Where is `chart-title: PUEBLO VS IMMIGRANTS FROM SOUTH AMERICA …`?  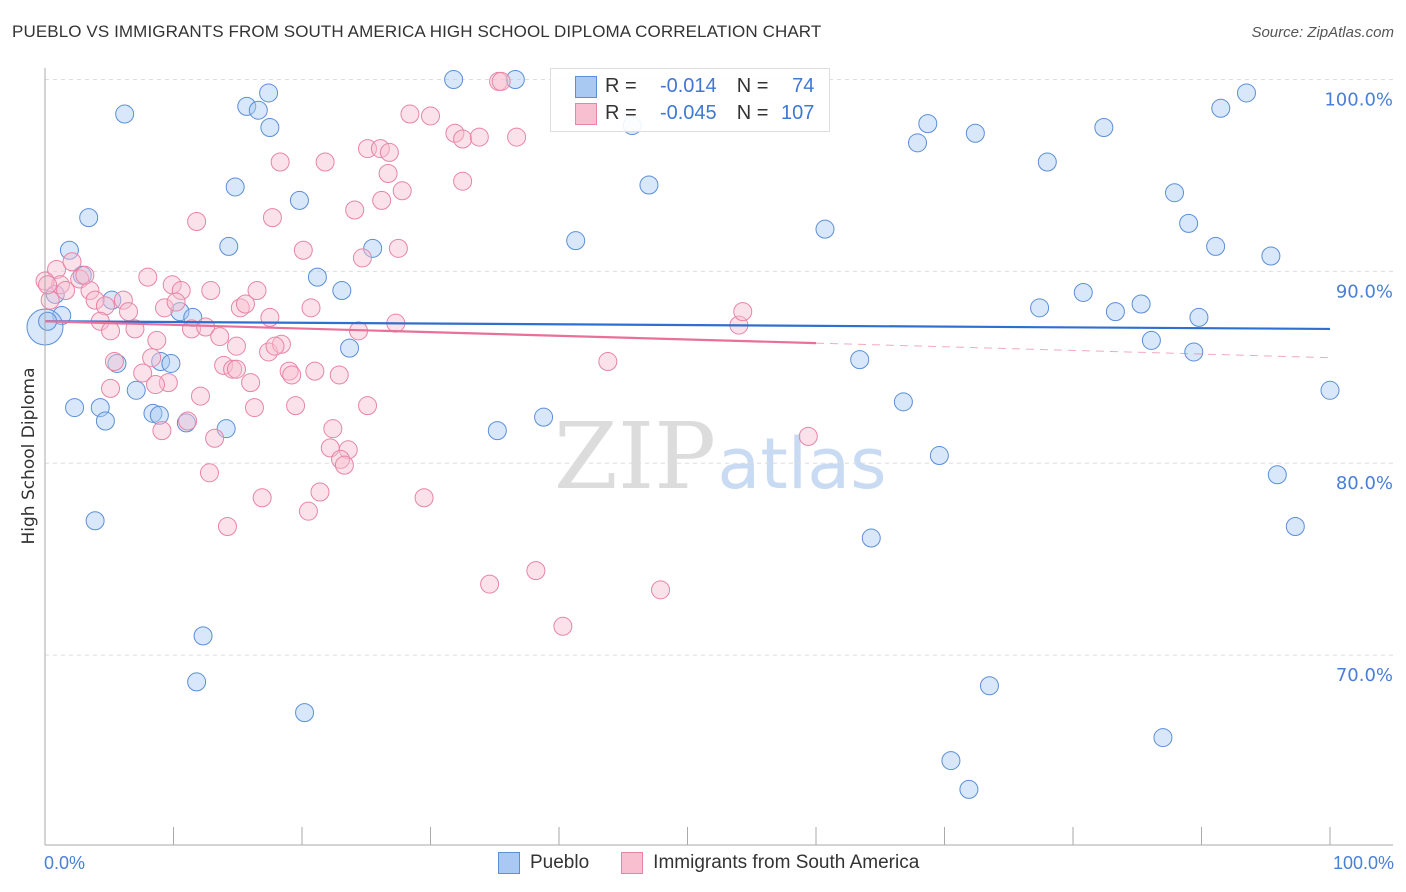 chart-title: PUEBLO VS IMMIGRANTS FROM SOUTH AMERICA … is located at coordinates (417, 31).